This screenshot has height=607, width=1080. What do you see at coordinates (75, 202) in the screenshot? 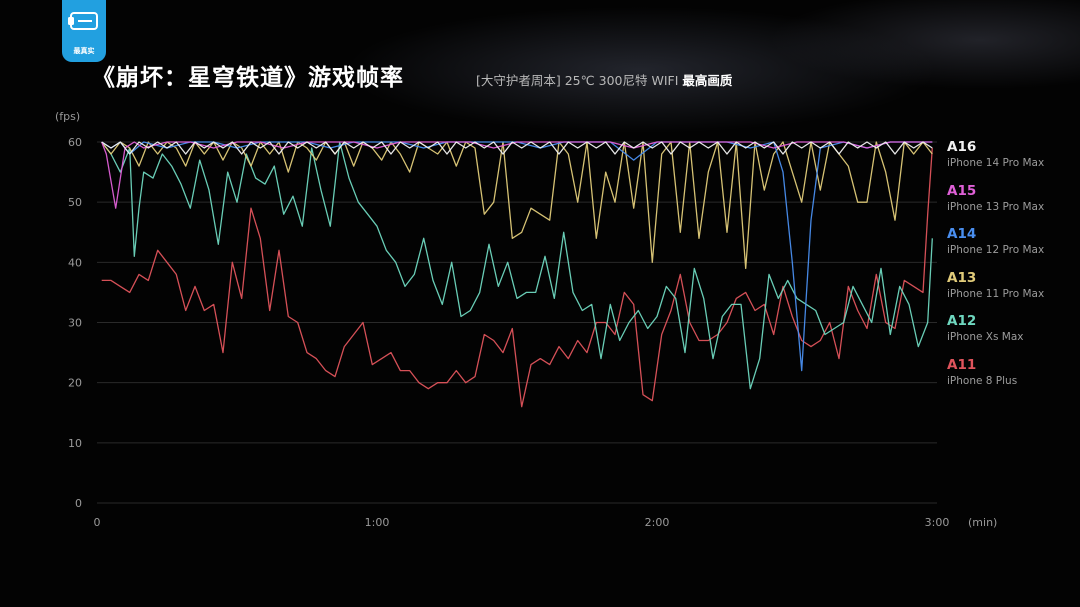
I see `y-tick-label: 50` at bounding box center [75, 202].